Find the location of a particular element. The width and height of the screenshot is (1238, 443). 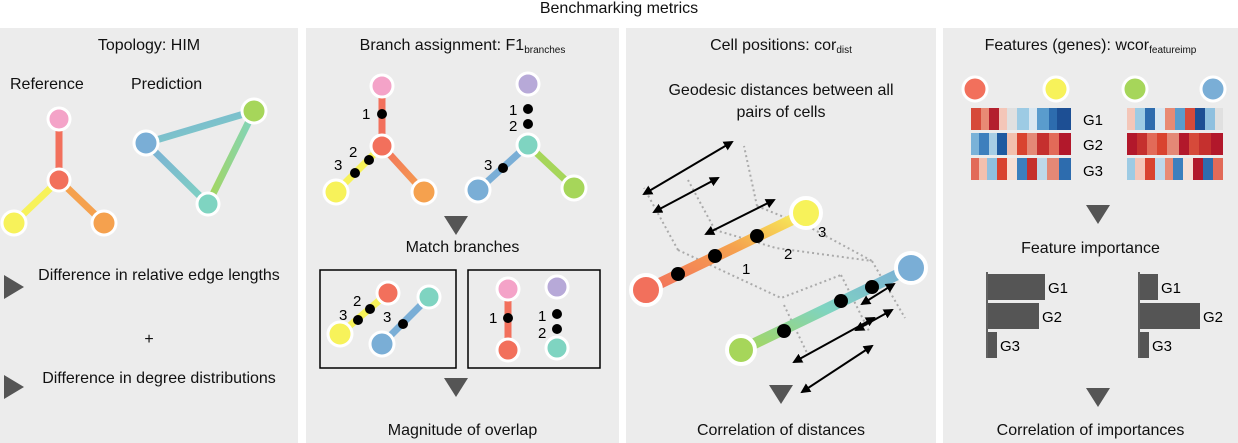

cell-positions-title-main: Cell positions: cor is located at coordinates (773, 45).